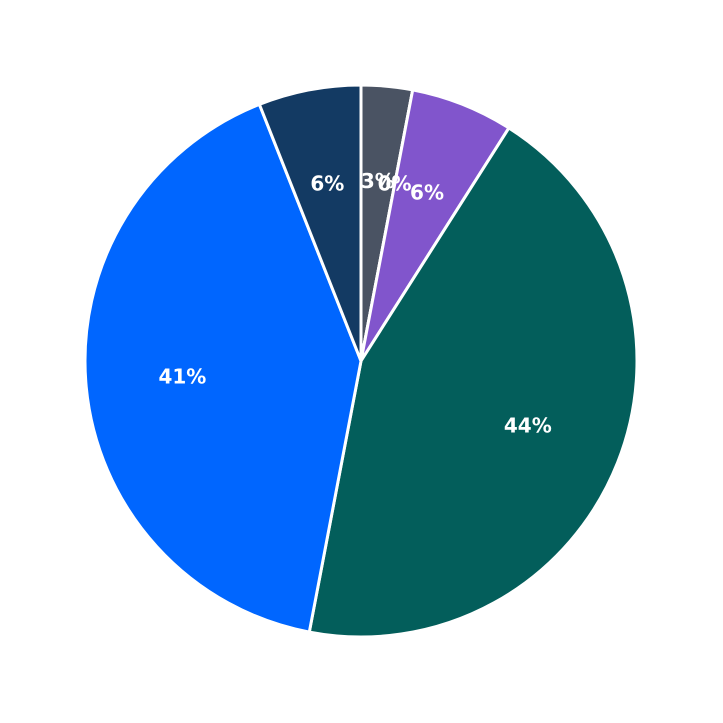 This screenshot has height=723, width=723. What do you see at coordinates (395, 183) in the screenshot?
I see `value-label: 0%` at bounding box center [395, 183].